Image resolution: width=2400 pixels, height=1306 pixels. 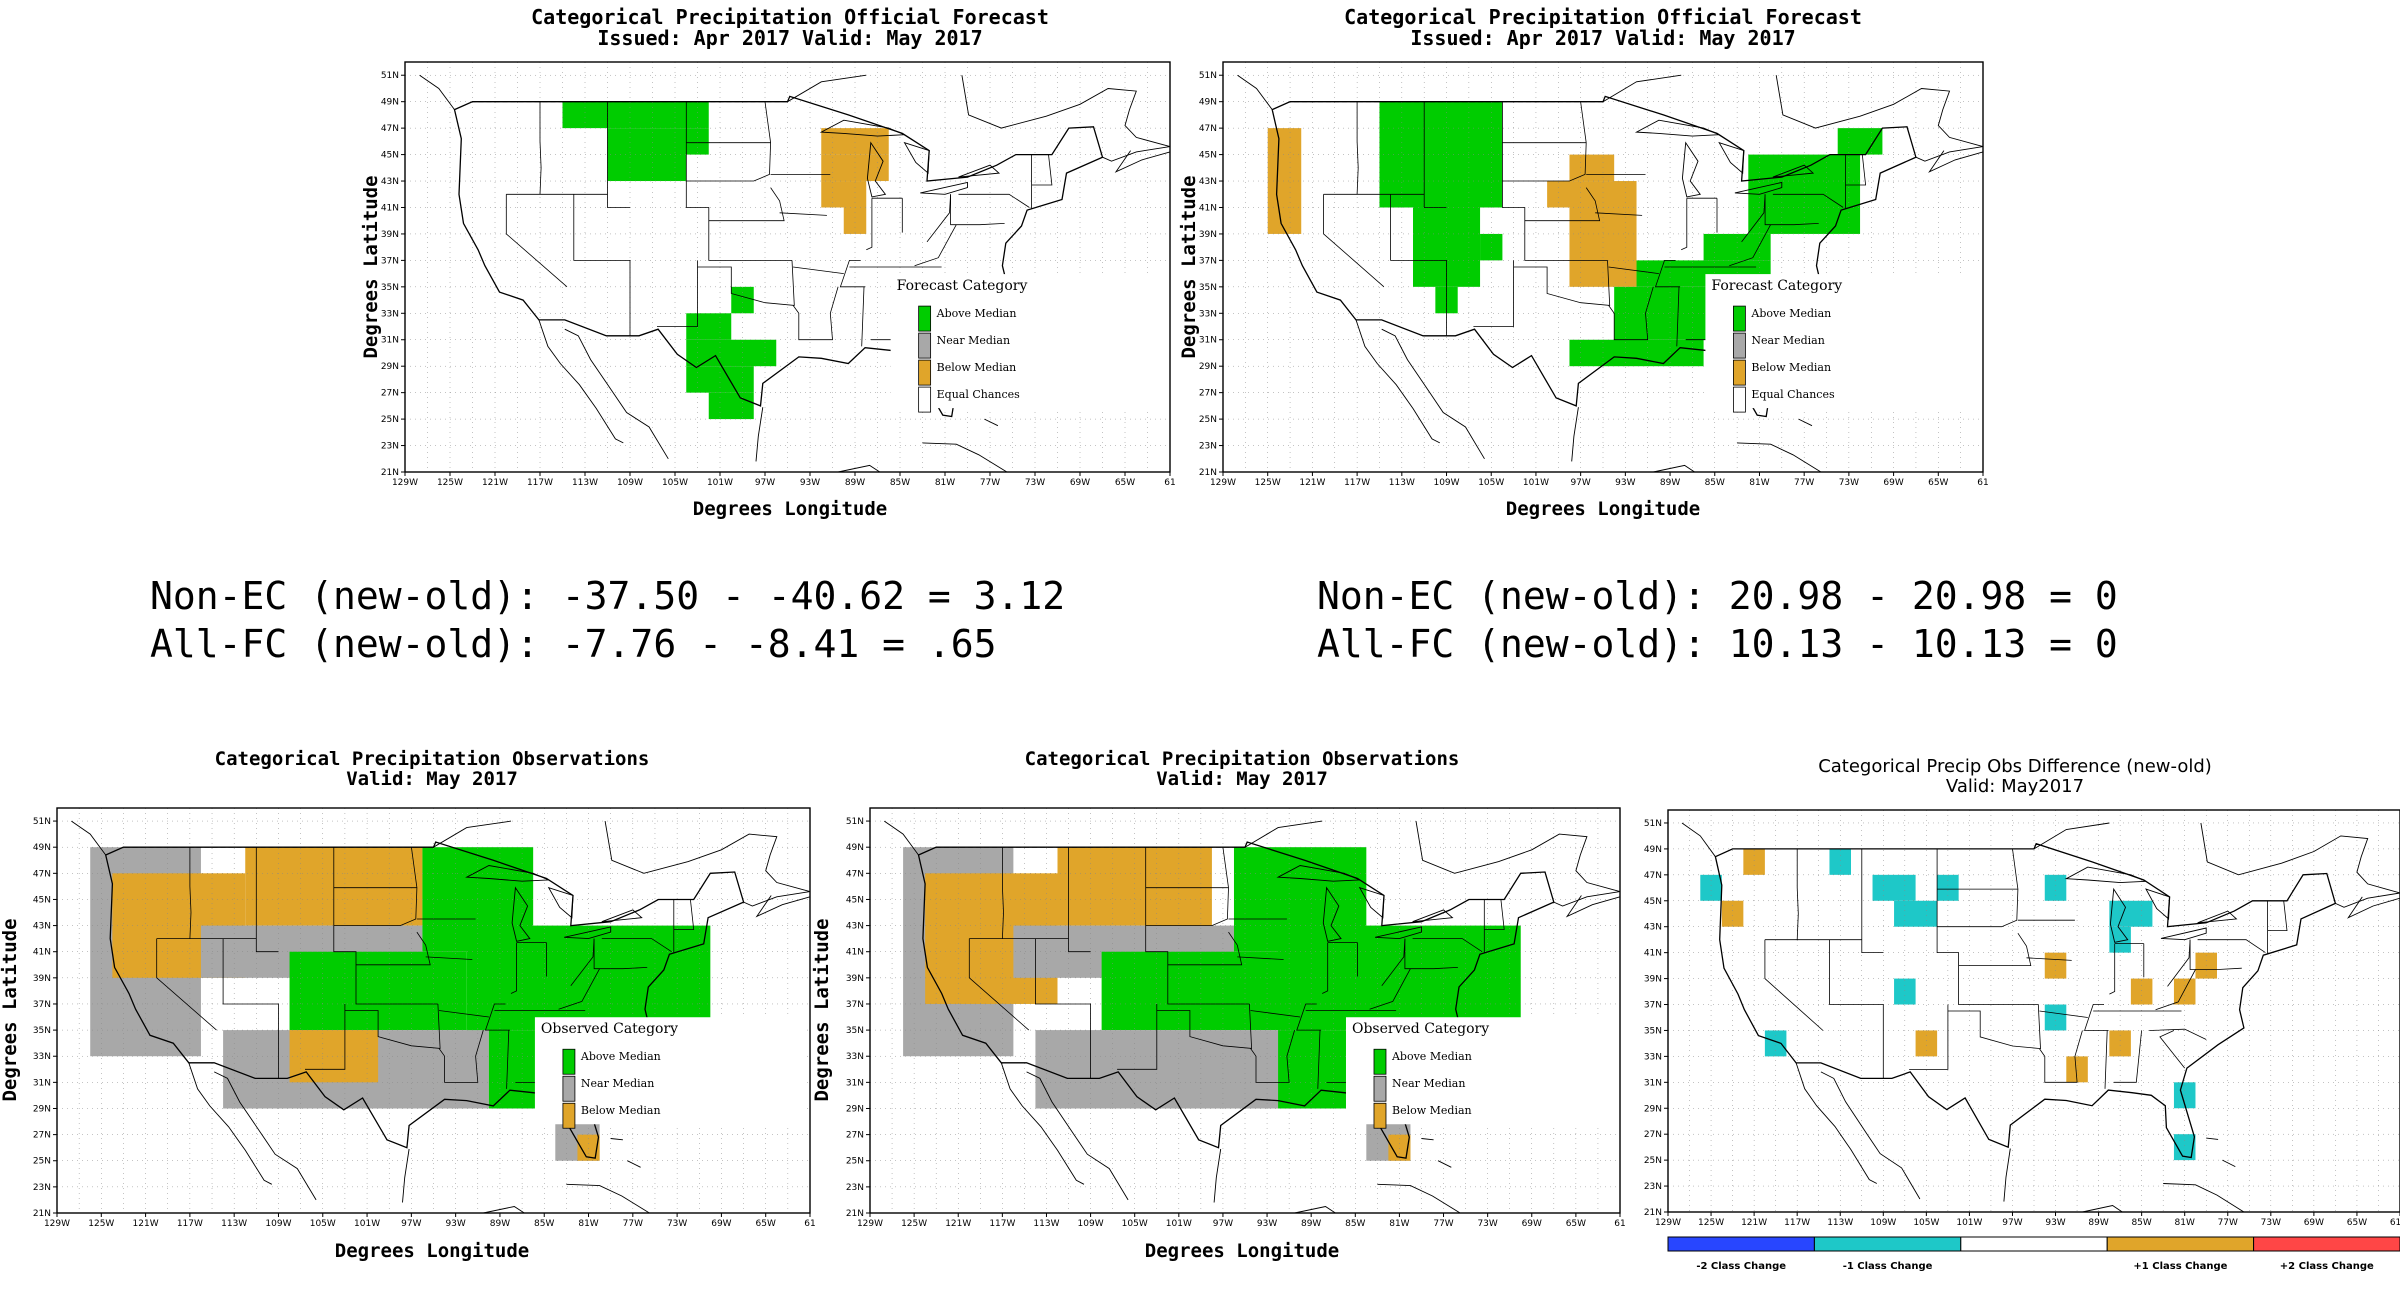 I want to click on legend-label: Equal Chances, so click(x=979, y=394).